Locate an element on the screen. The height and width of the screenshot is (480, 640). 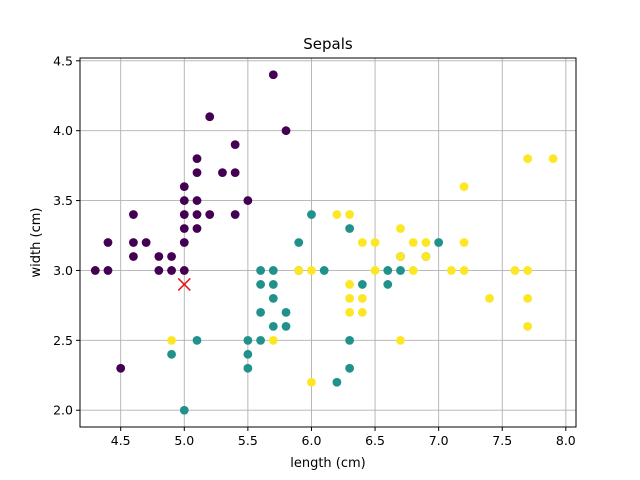
highlight-marker-layer is located at coordinates (184, 284).